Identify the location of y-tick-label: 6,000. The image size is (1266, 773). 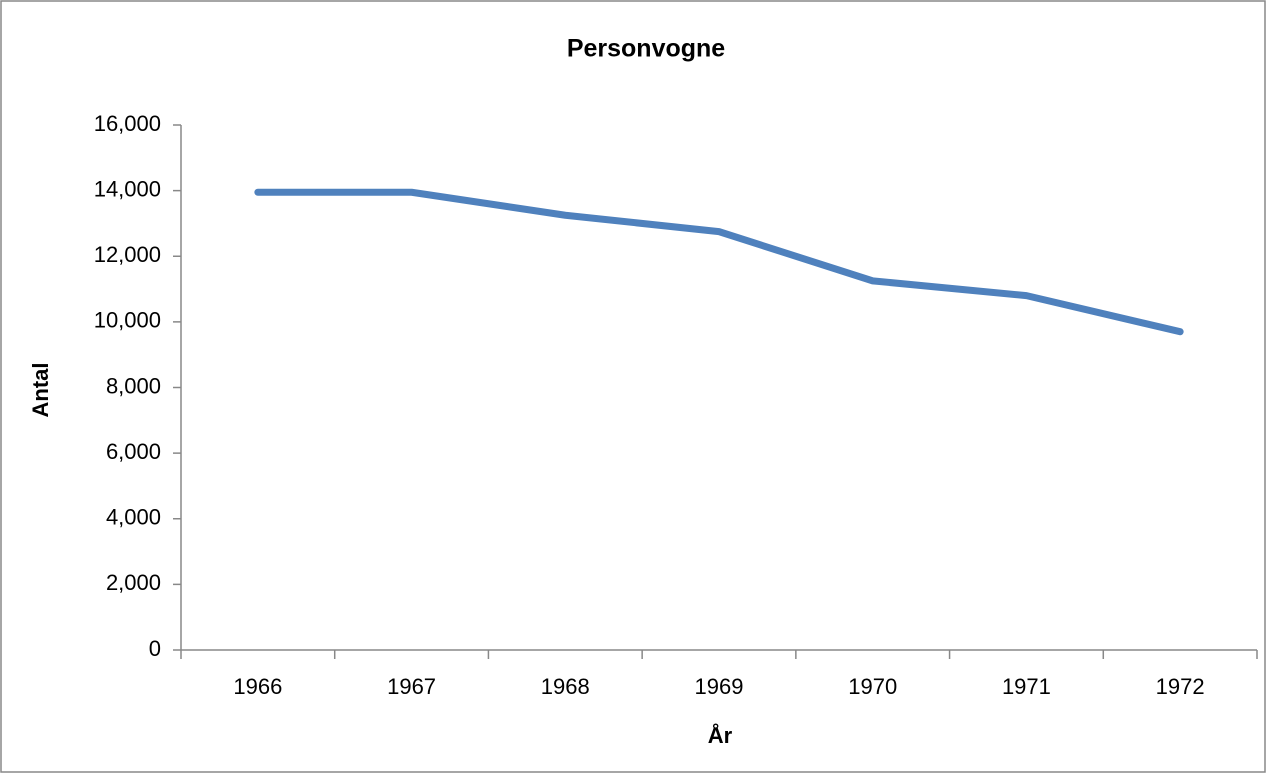
(133, 451).